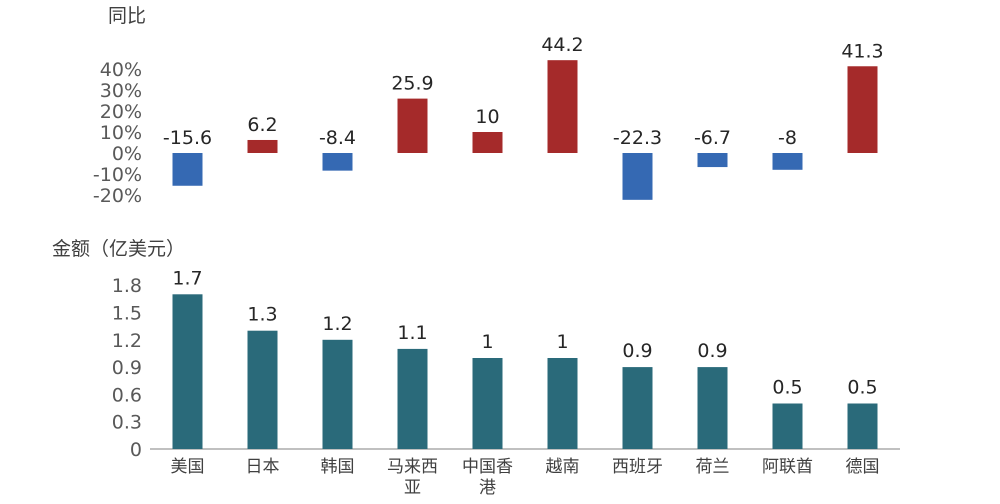 The image size is (1000, 504). What do you see at coordinates (187, 138) in the screenshot?
I see `yoy-data-label: -15.6` at bounding box center [187, 138].